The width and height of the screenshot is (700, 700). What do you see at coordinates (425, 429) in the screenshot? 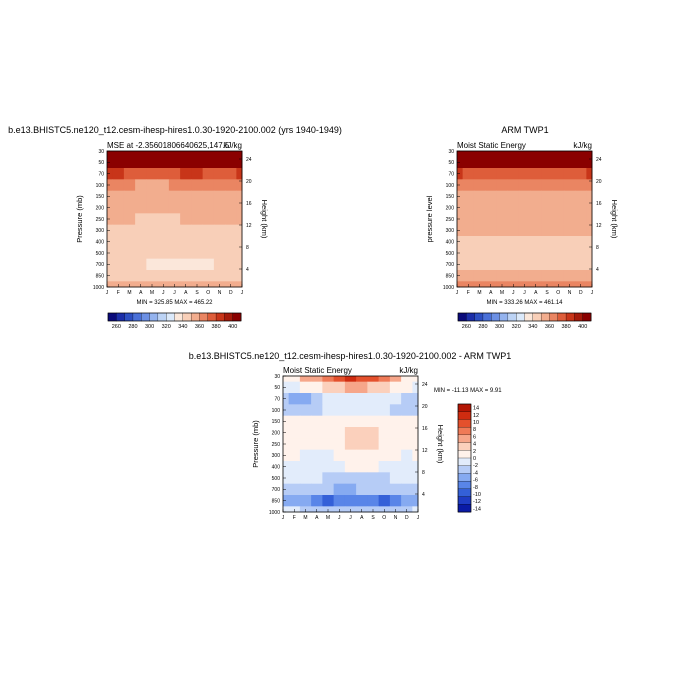
I see `y2-tick-label: 16` at bounding box center [425, 429].